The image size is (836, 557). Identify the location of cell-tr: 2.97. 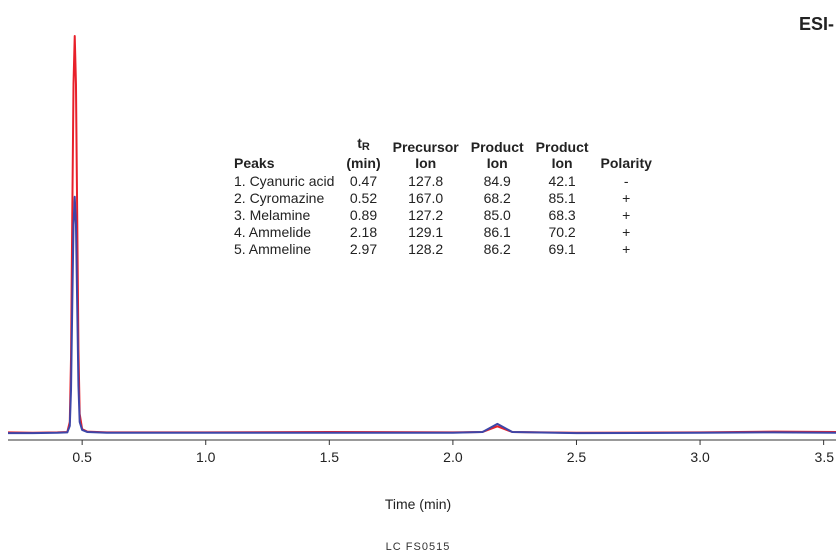
(363, 249).